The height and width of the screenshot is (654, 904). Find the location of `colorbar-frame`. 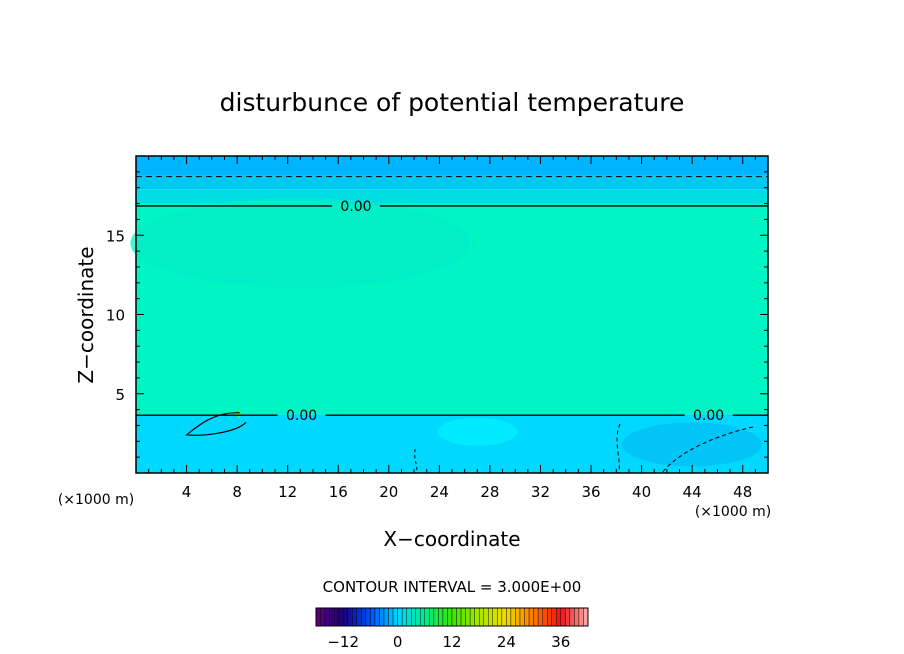

colorbar-frame is located at coordinates (452, 617).